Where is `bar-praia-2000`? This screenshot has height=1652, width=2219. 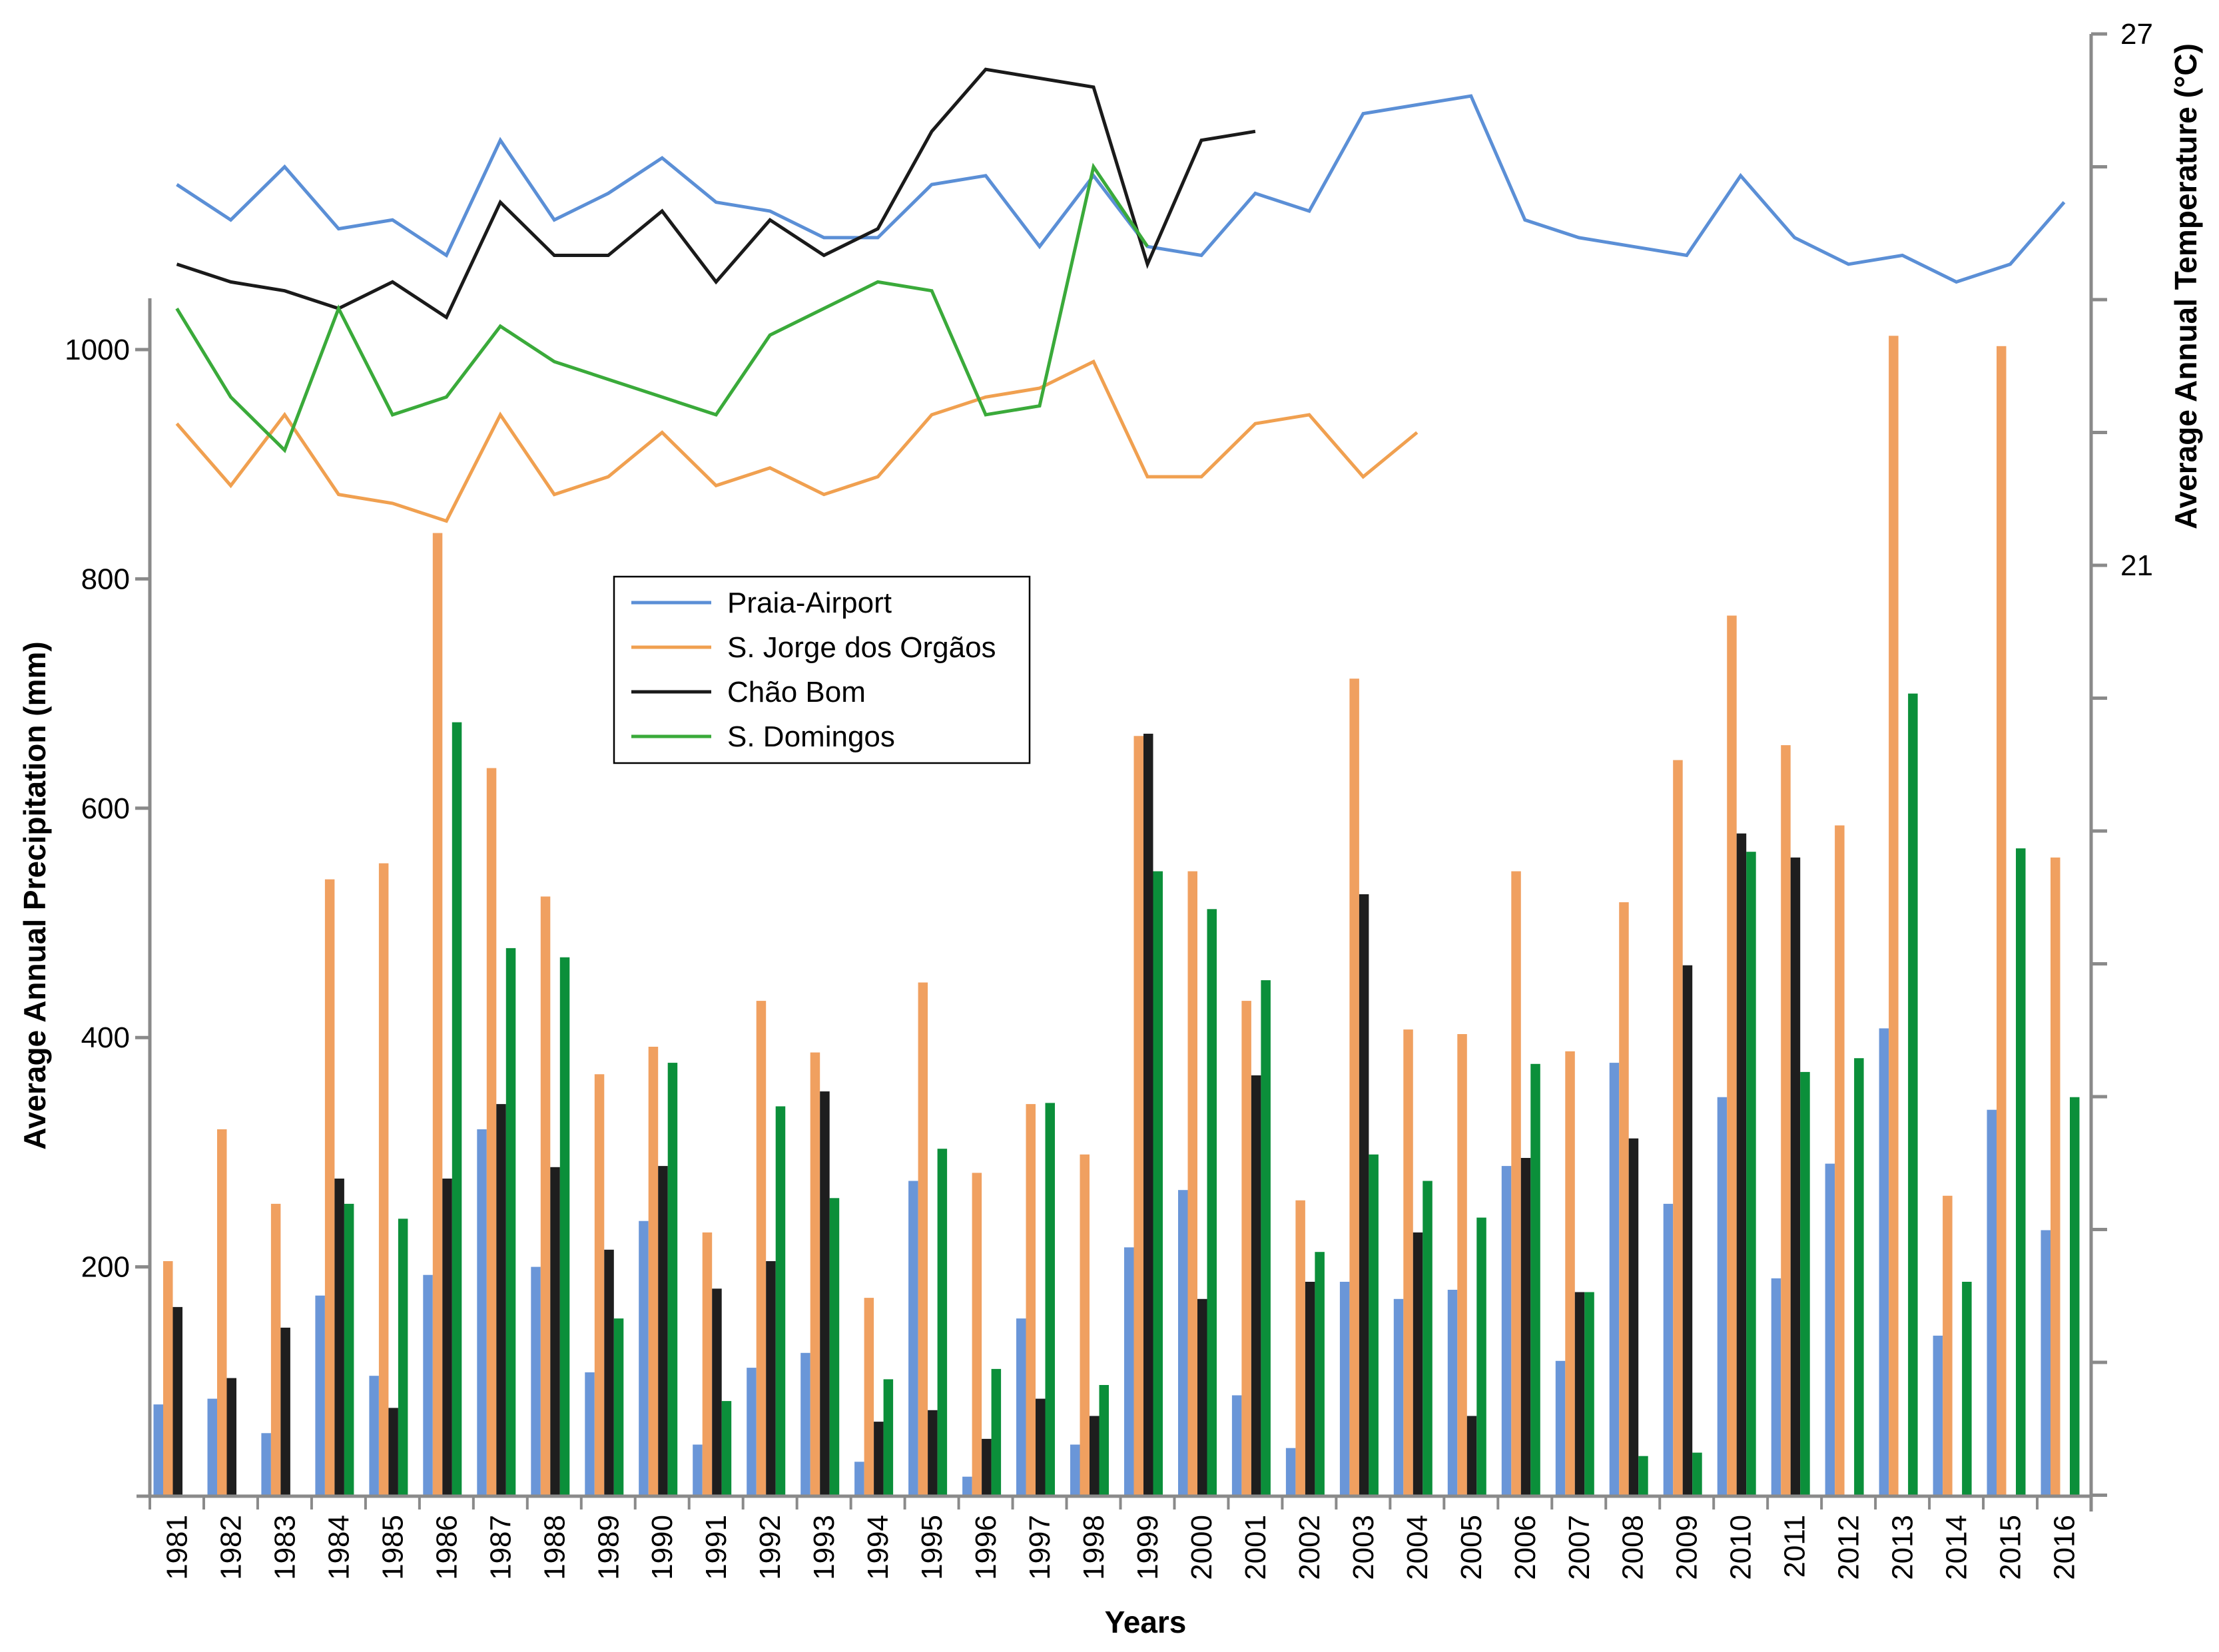 bar-praia-2000 is located at coordinates (1183, 1343).